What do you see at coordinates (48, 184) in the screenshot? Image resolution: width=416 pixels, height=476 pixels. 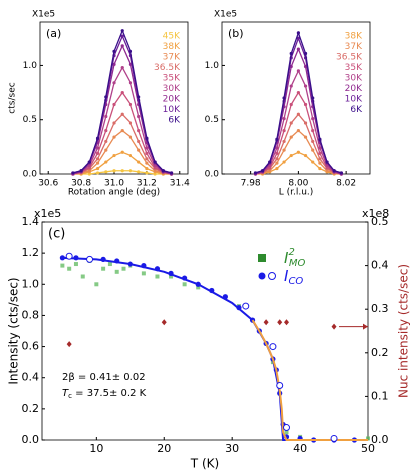 I see `x-tick-label: 30.6` at bounding box center [48, 184].